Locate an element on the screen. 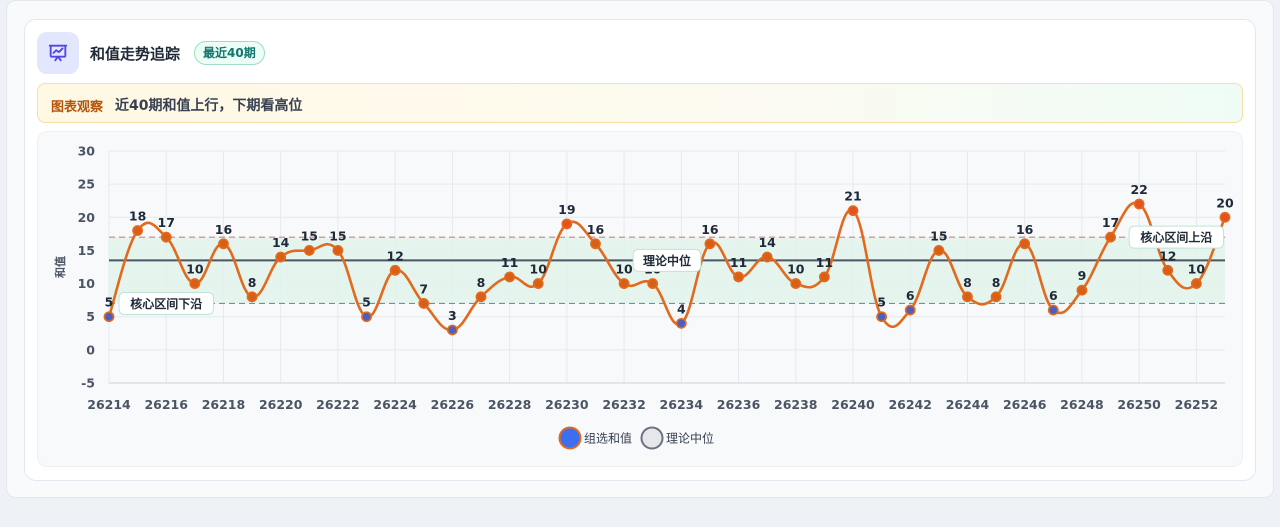 Image resolution: width=1280 pixels, height=527 pixels. annotations: 核心区间下沿 理论中位 核心区间上沿 is located at coordinates (671, 270).